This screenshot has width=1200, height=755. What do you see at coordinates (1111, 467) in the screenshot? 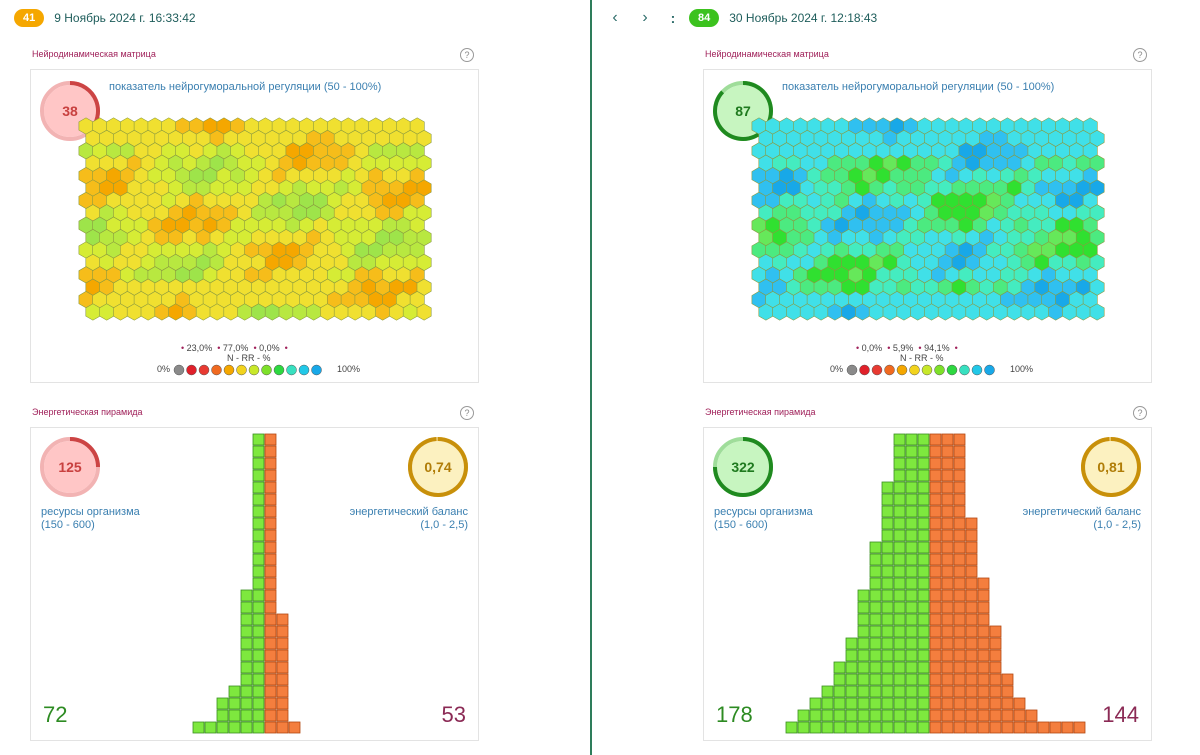
I see `right-balance-value: 0,81` at bounding box center [1111, 467].